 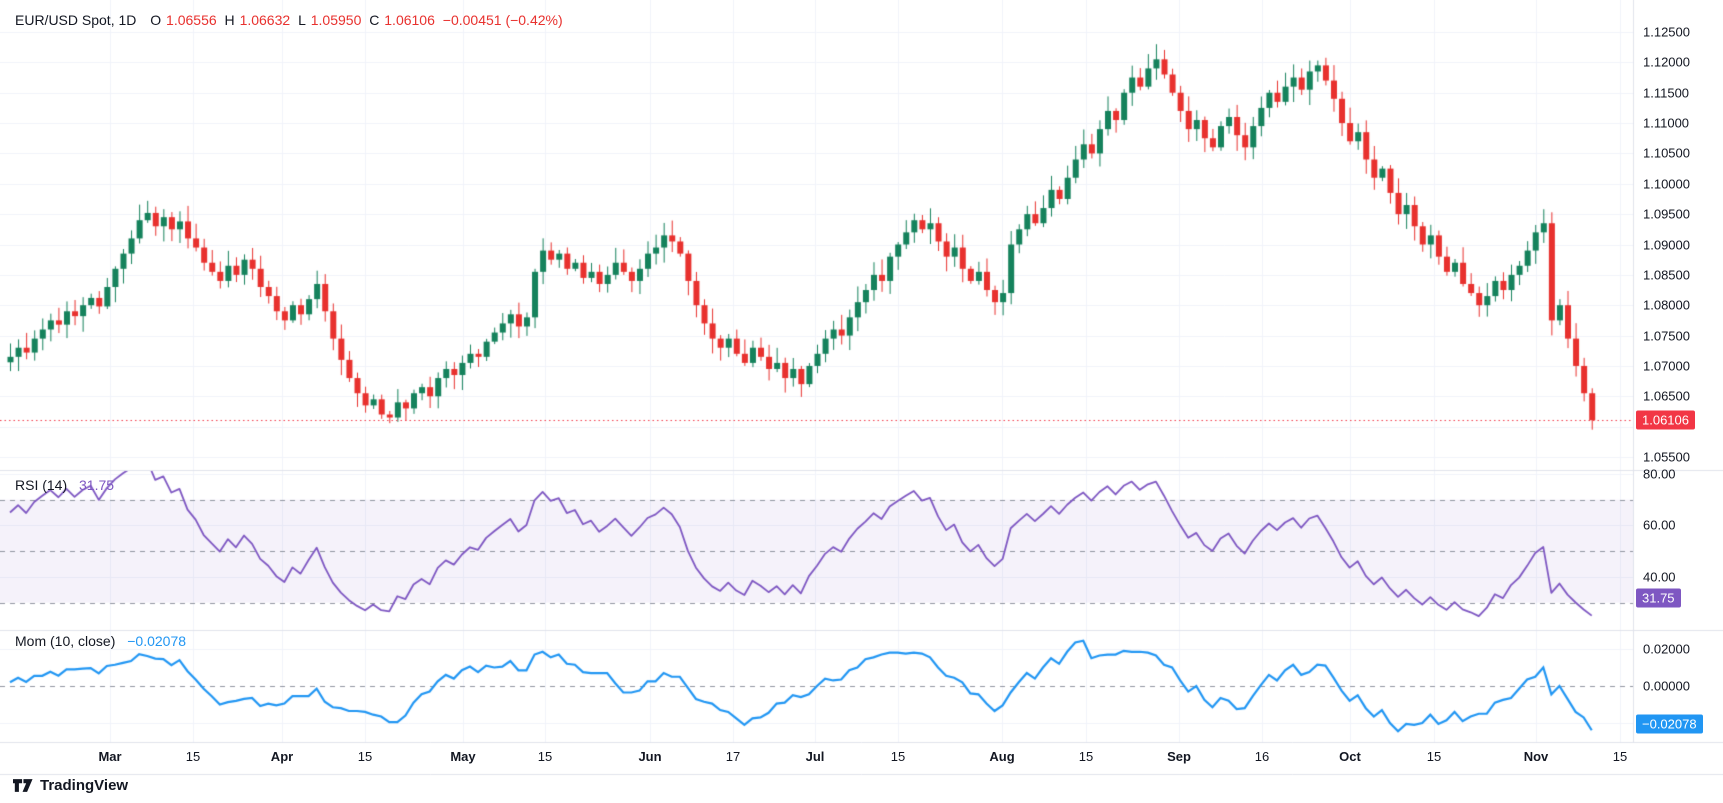 What do you see at coordinates (76, 20) in the screenshot?
I see `symbol-title: EUR/USD Spot, 1D` at bounding box center [76, 20].